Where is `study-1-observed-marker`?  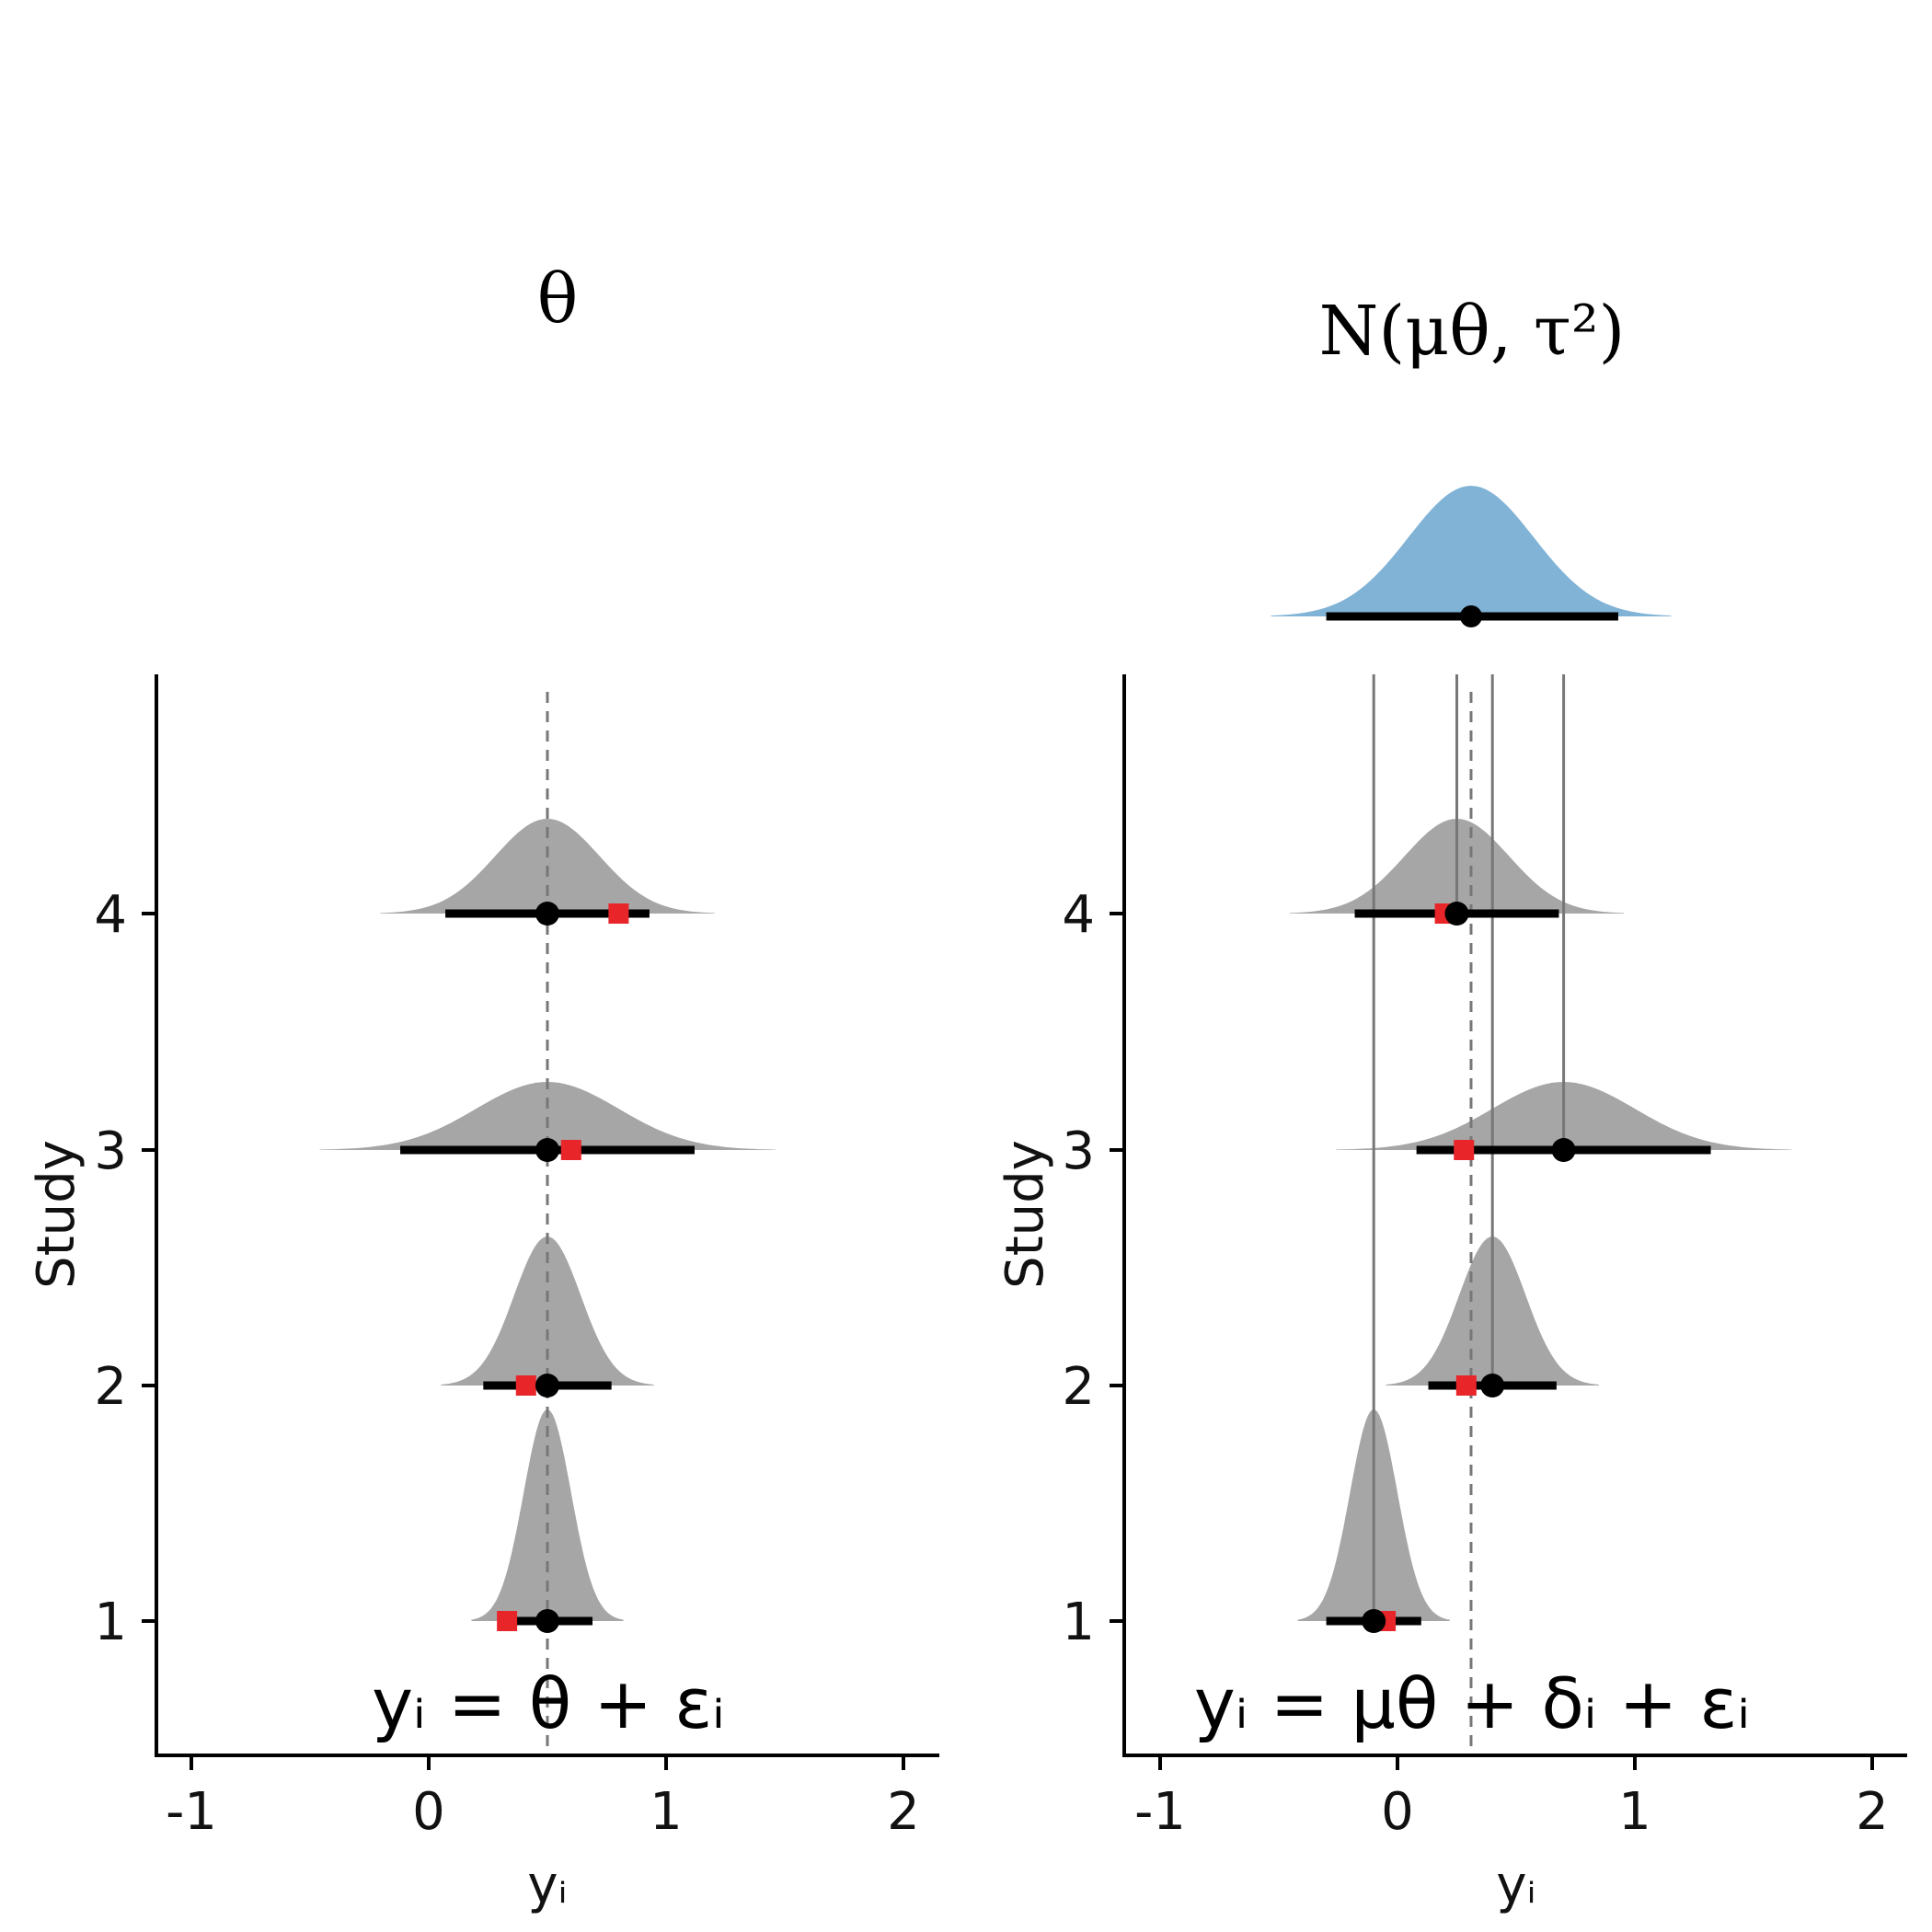
study-1-observed-marker is located at coordinates (507, 1621).